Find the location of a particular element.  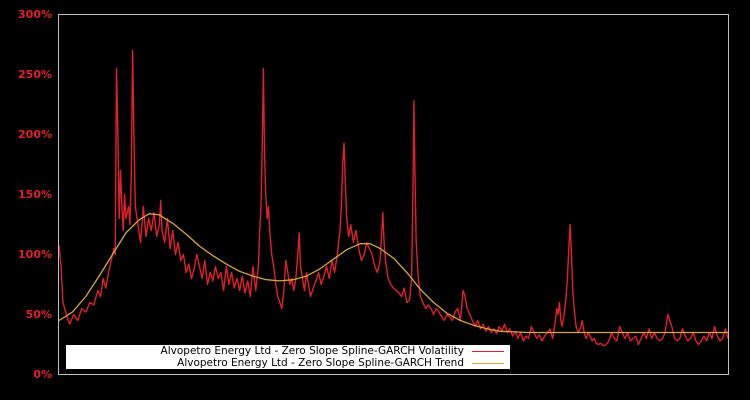

y-tick-300: 300% is located at coordinates (35, 14).